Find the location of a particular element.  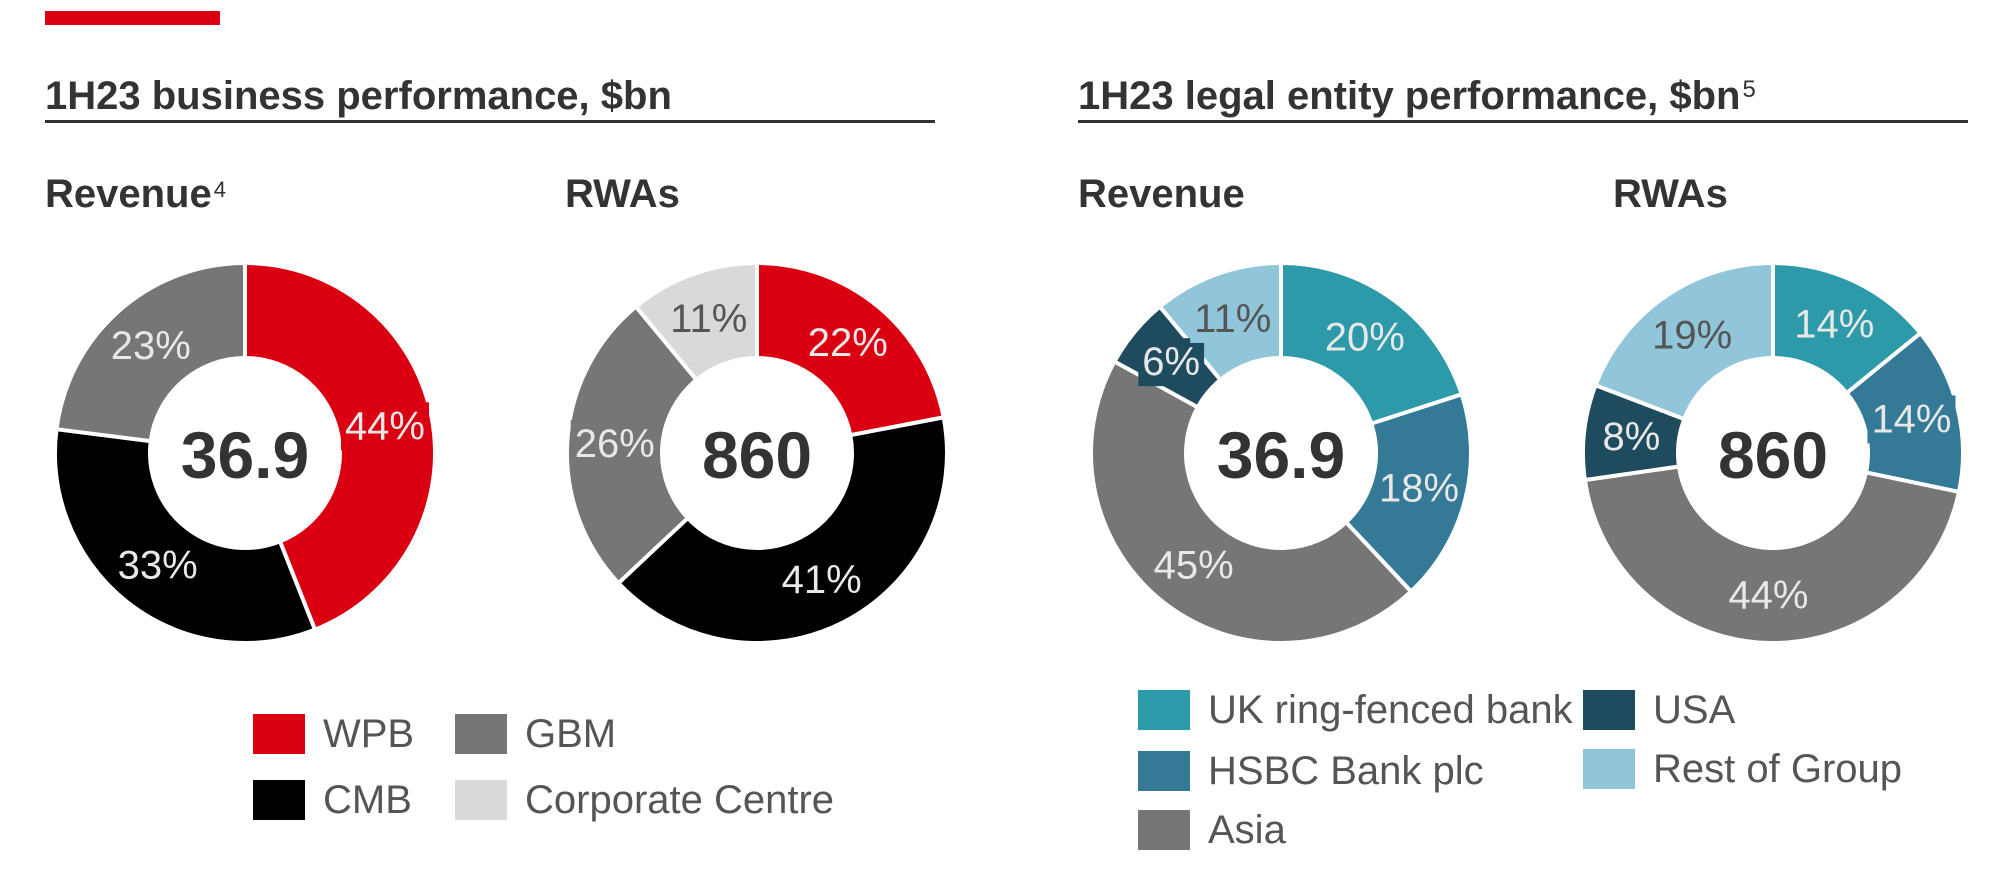

legend-swatch-gbm is located at coordinates (481, 734).